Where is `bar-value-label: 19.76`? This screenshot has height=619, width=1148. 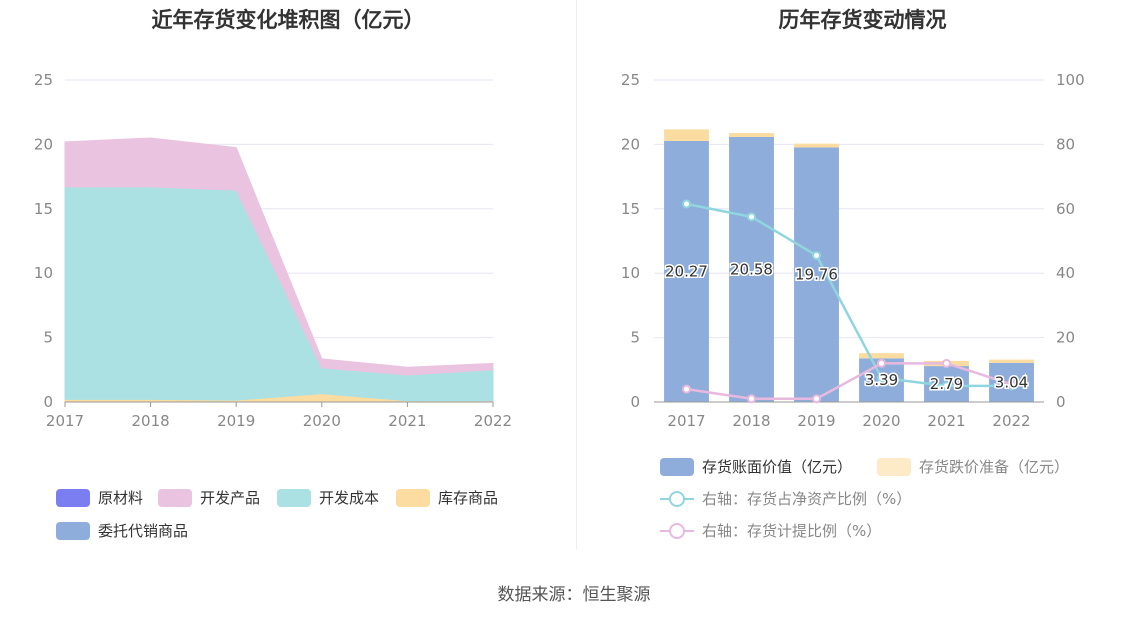
bar-value-label: 19.76 is located at coordinates (816, 275).